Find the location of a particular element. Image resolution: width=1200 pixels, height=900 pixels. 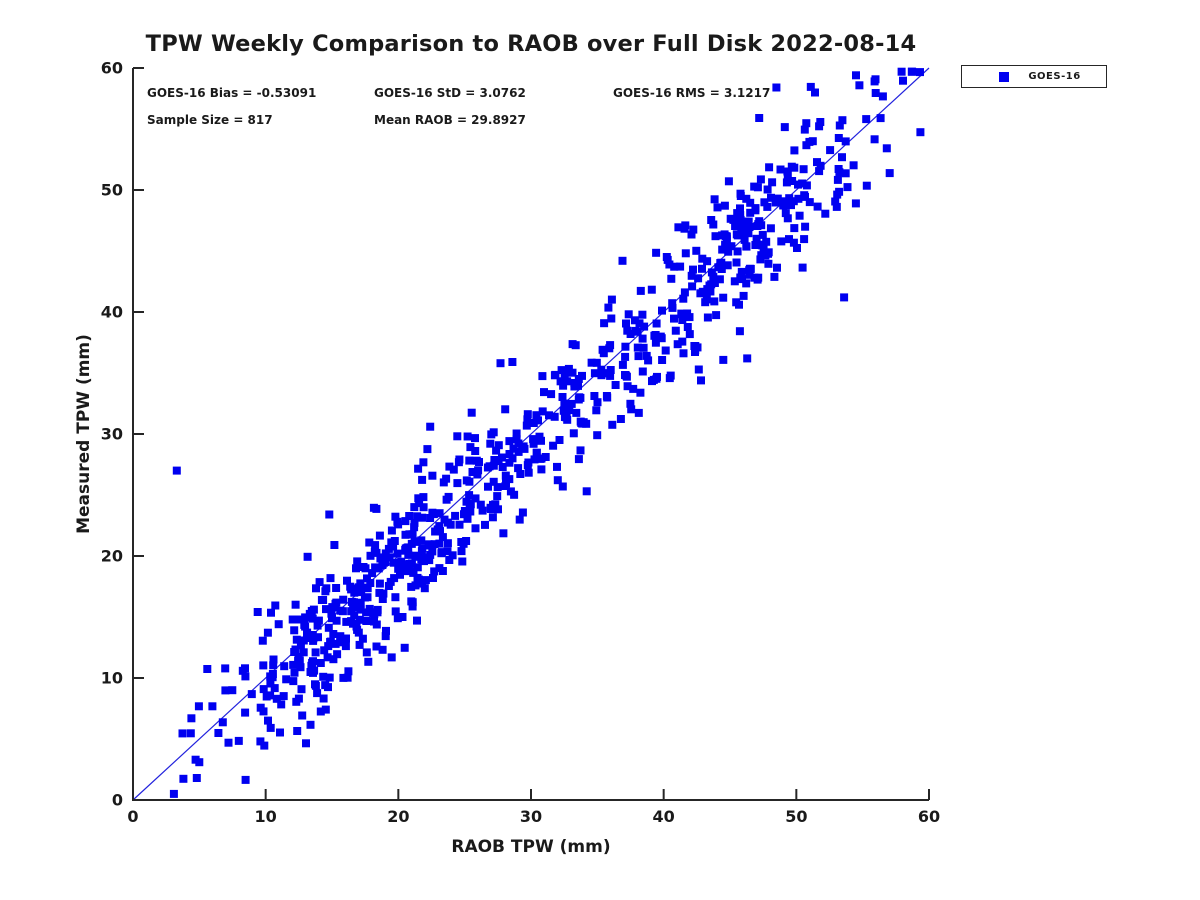

stat-rms-text: GOES-16 RMS = 3.1217 is located at coordinates (692, 93).